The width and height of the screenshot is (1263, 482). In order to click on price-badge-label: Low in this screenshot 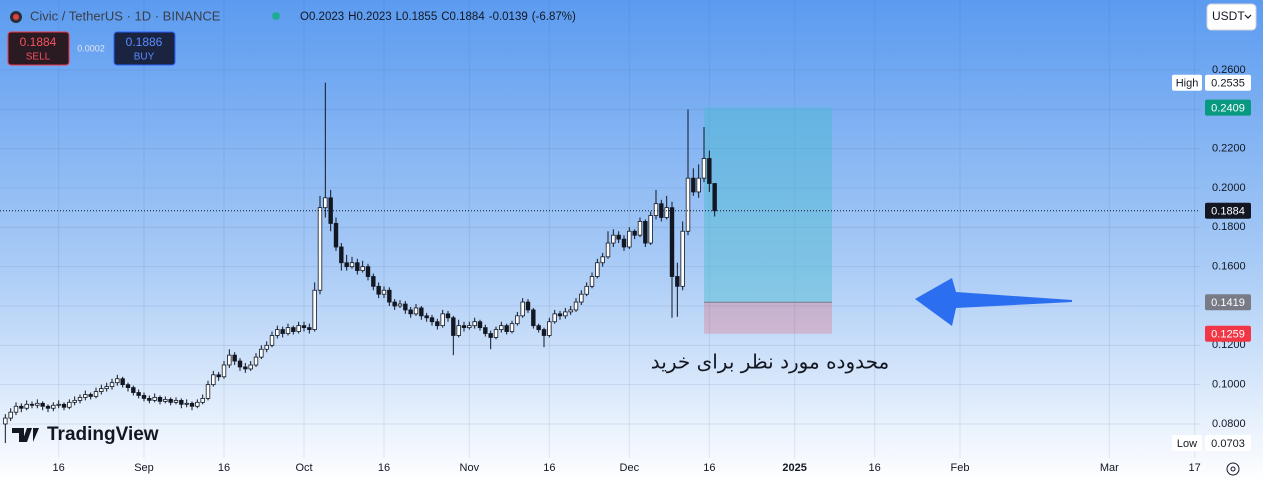, I will do `click(1187, 444)`.